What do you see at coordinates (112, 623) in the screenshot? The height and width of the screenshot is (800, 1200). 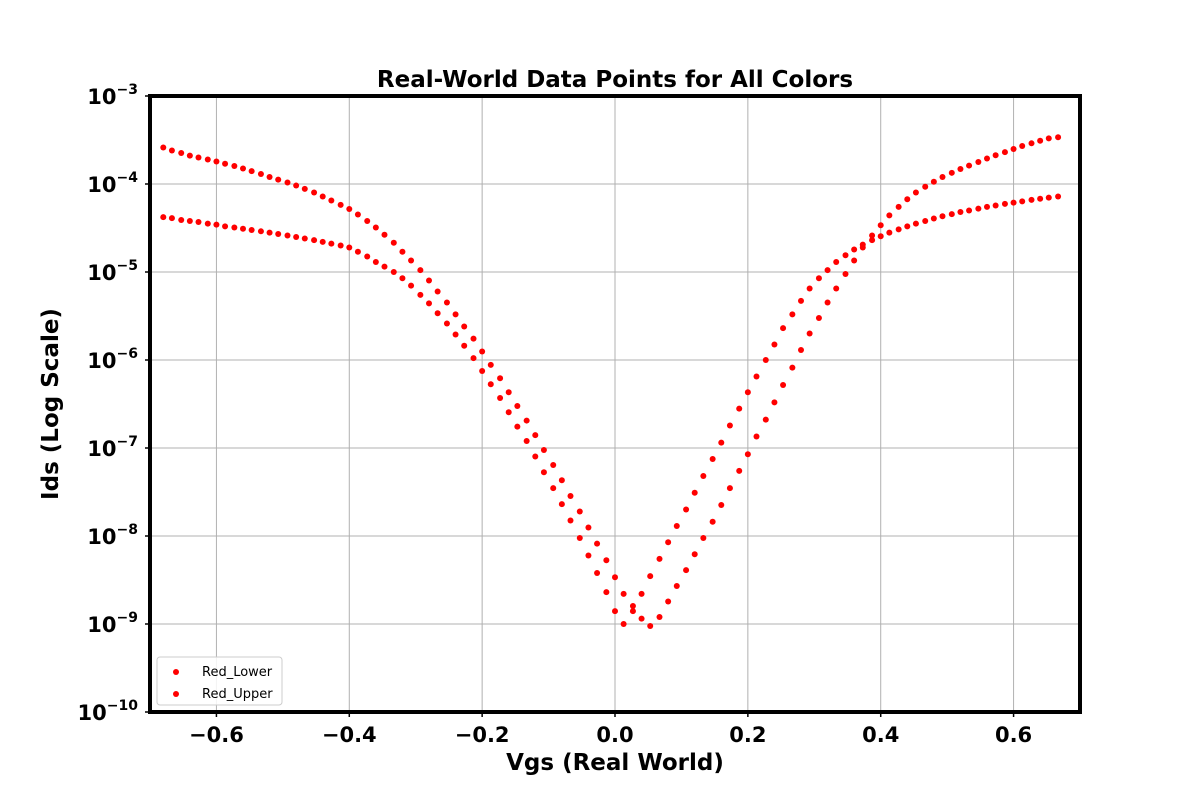 I see `y-tick-label: 10⁻⁹` at bounding box center [112, 623].